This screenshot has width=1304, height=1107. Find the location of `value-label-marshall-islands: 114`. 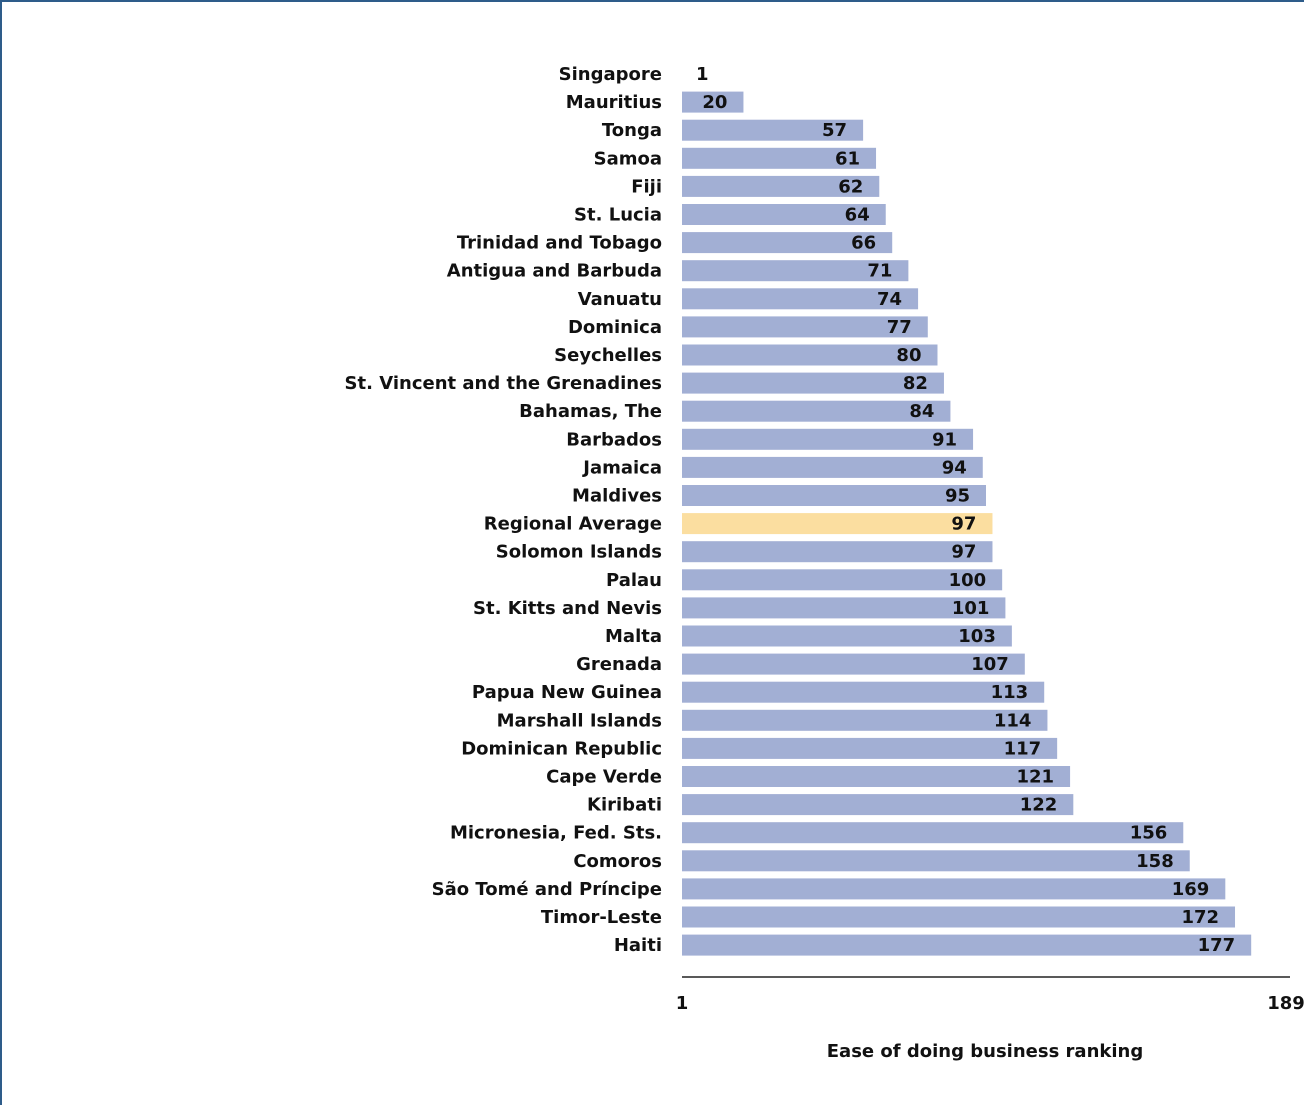

value-label-marshall-islands: 114 is located at coordinates (1013, 720).